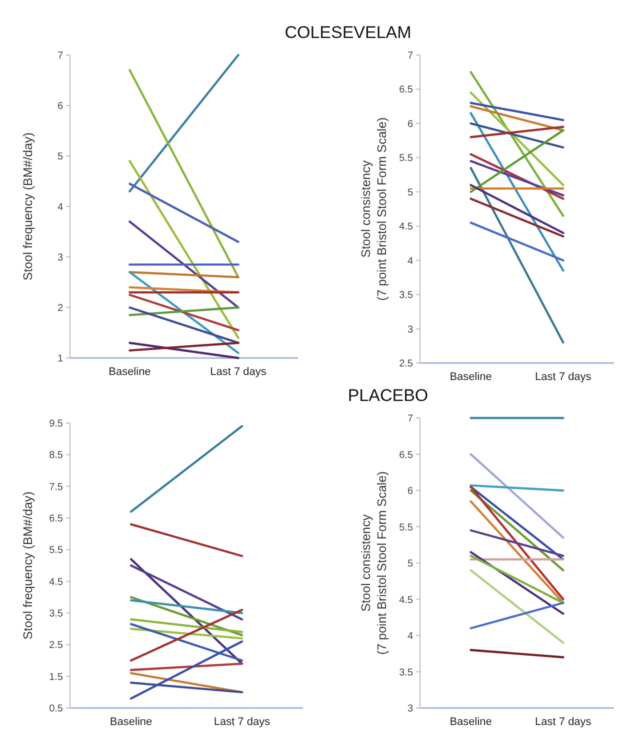 Image resolution: width=639 pixels, height=740 pixels. I want to click on y-tick-label: 7.5, so click(56, 487).